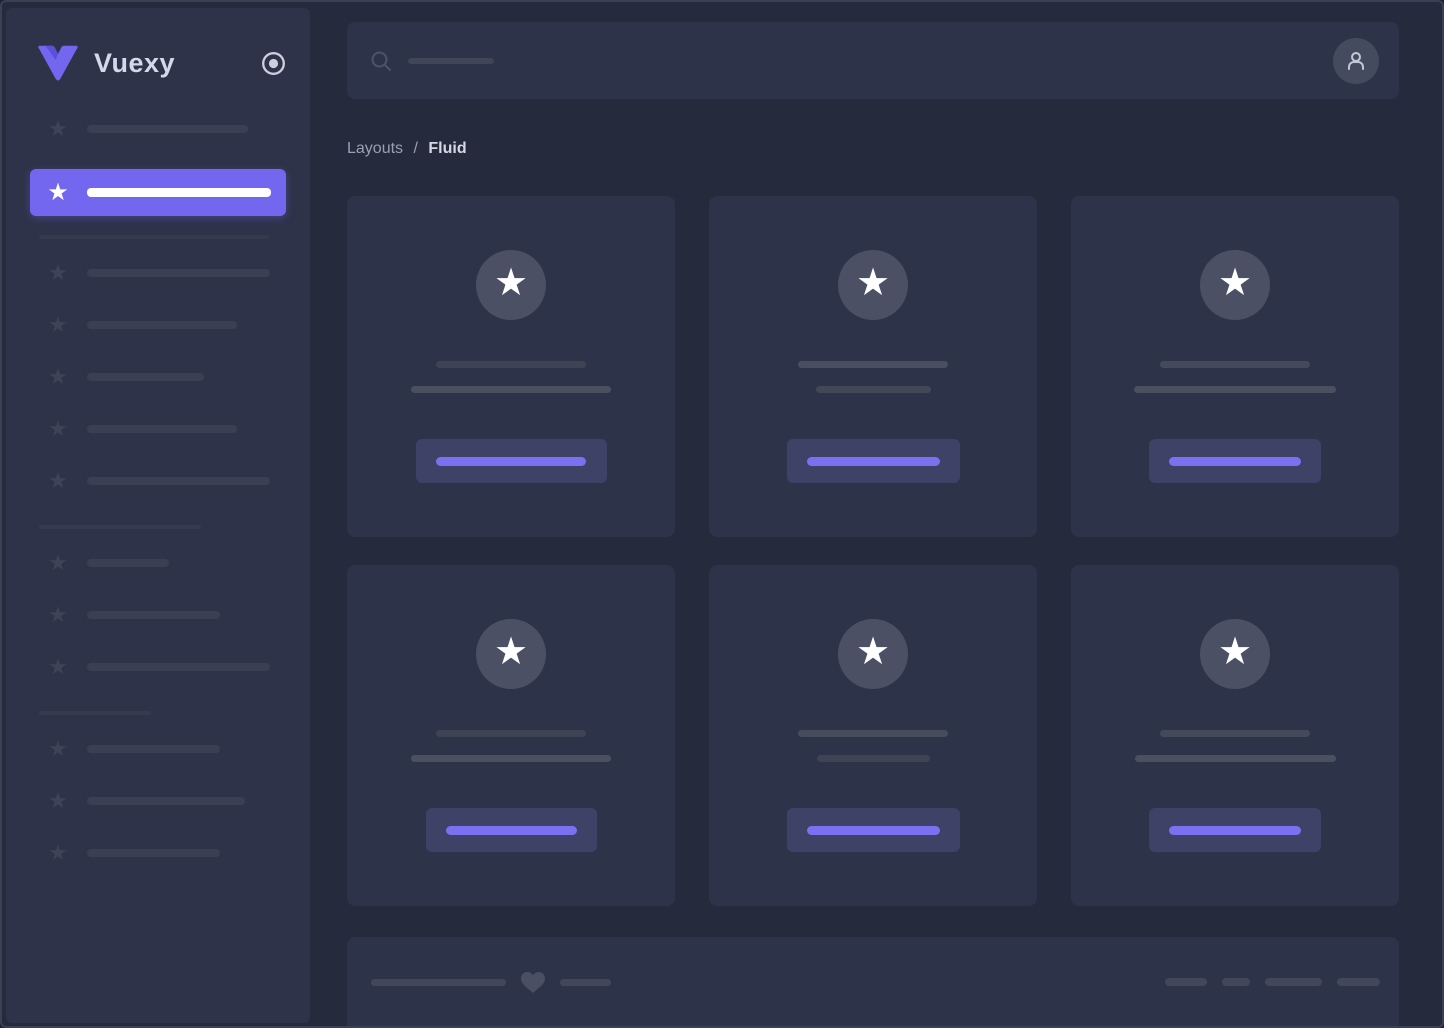 The image size is (1444, 1028). What do you see at coordinates (873, 60) in the screenshot?
I see `top-search-bar` at bounding box center [873, 60].